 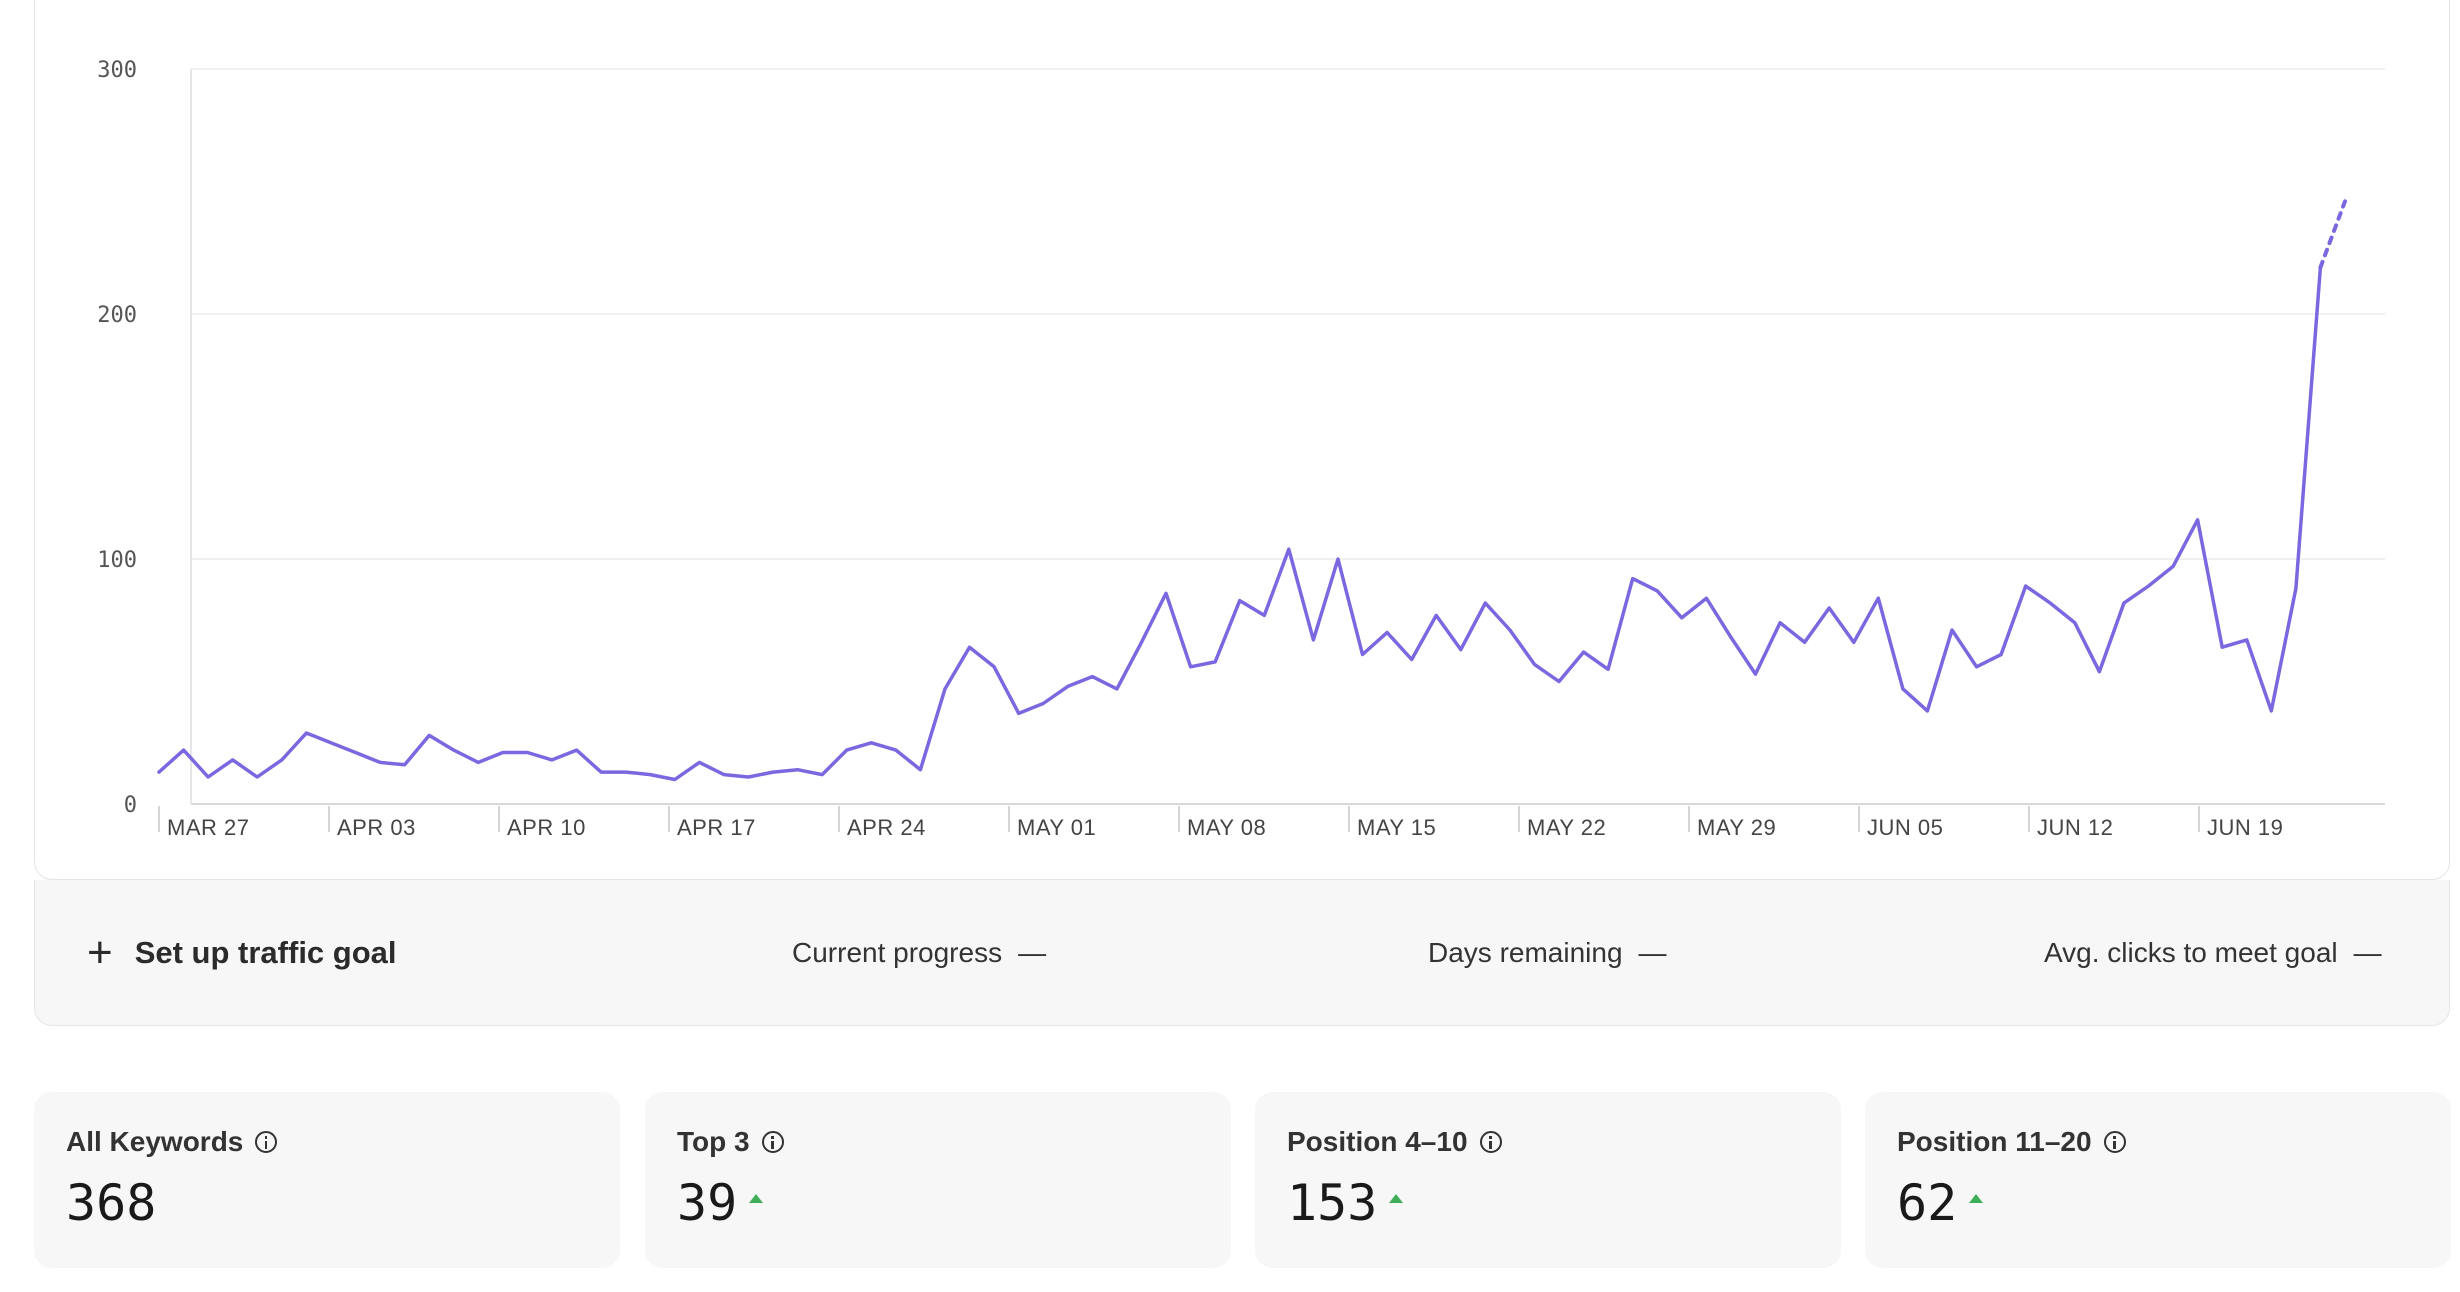 I want to click on current-progress-label: Current progress, so click(x=897, y=952).